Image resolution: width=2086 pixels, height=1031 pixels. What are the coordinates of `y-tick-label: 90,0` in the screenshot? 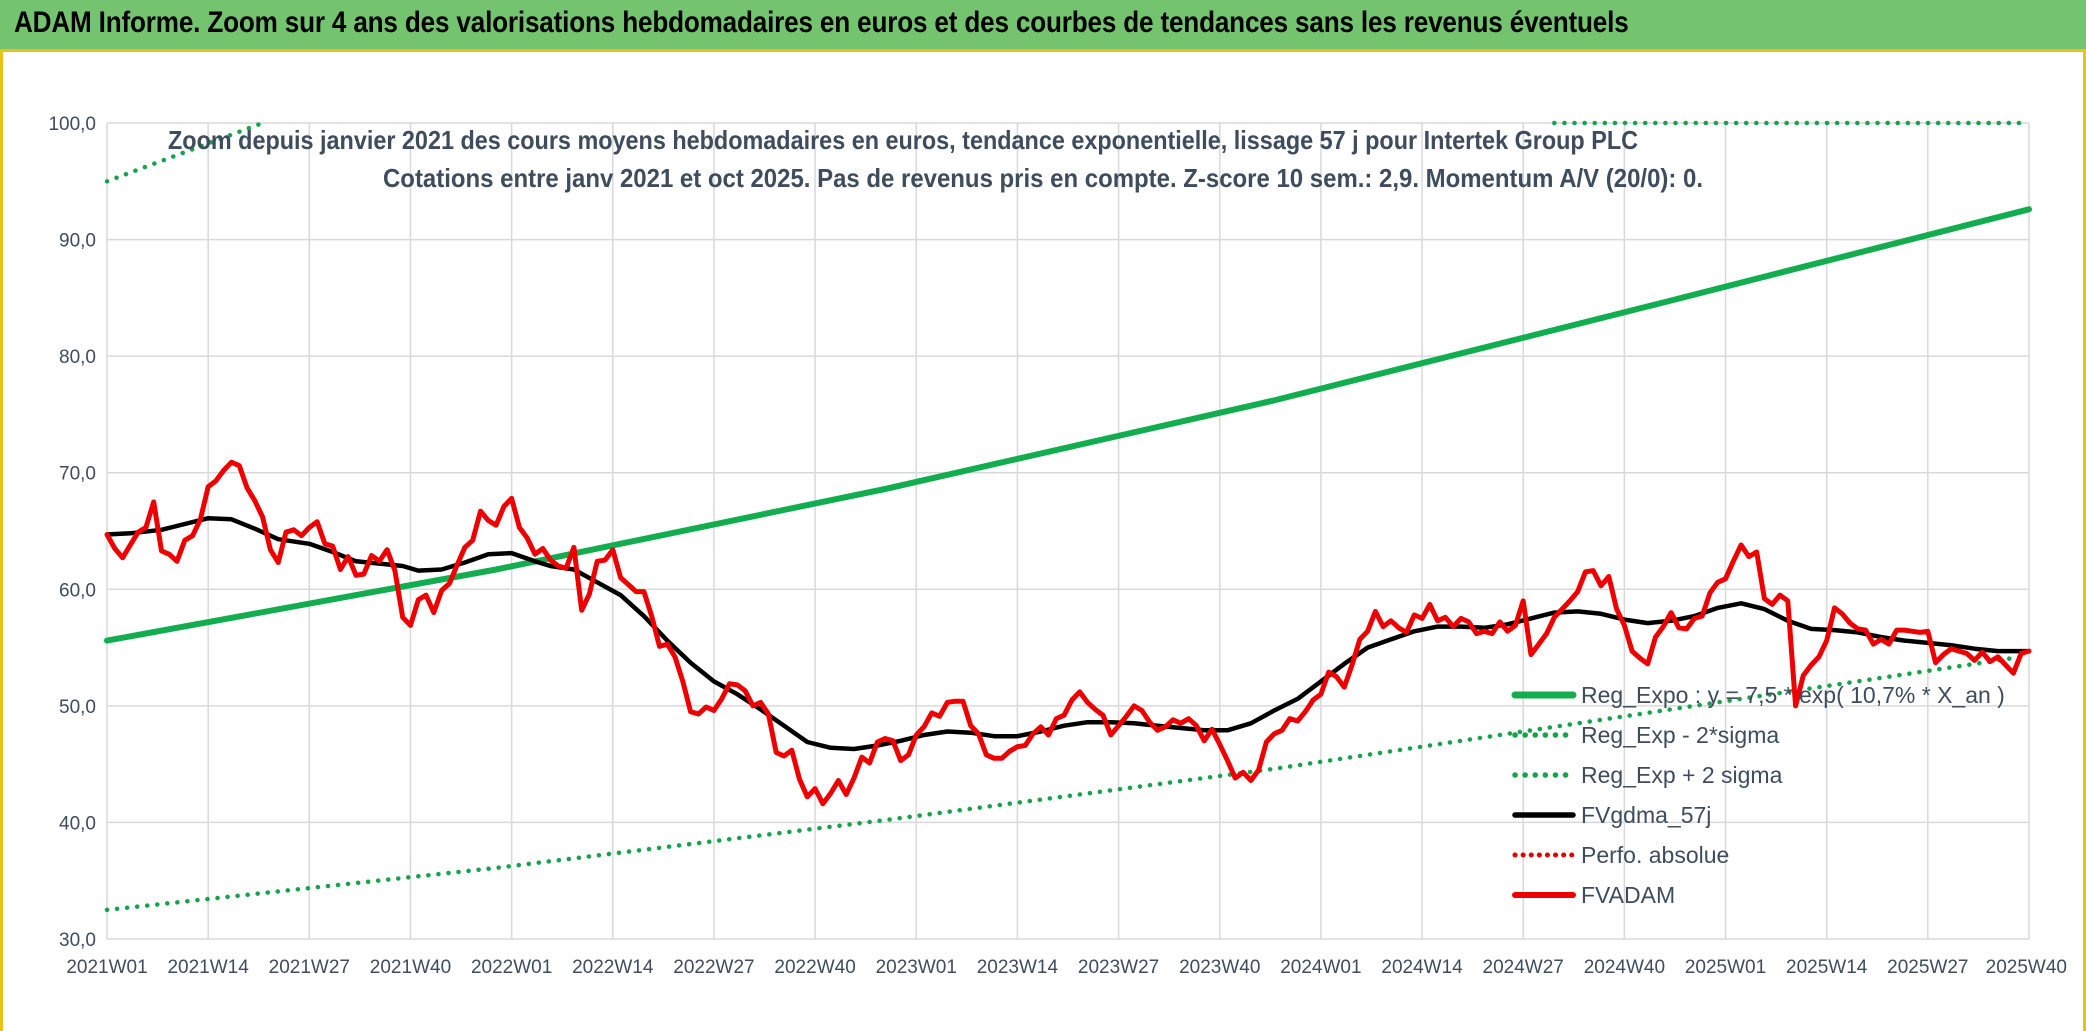 It's located at (77, 241).